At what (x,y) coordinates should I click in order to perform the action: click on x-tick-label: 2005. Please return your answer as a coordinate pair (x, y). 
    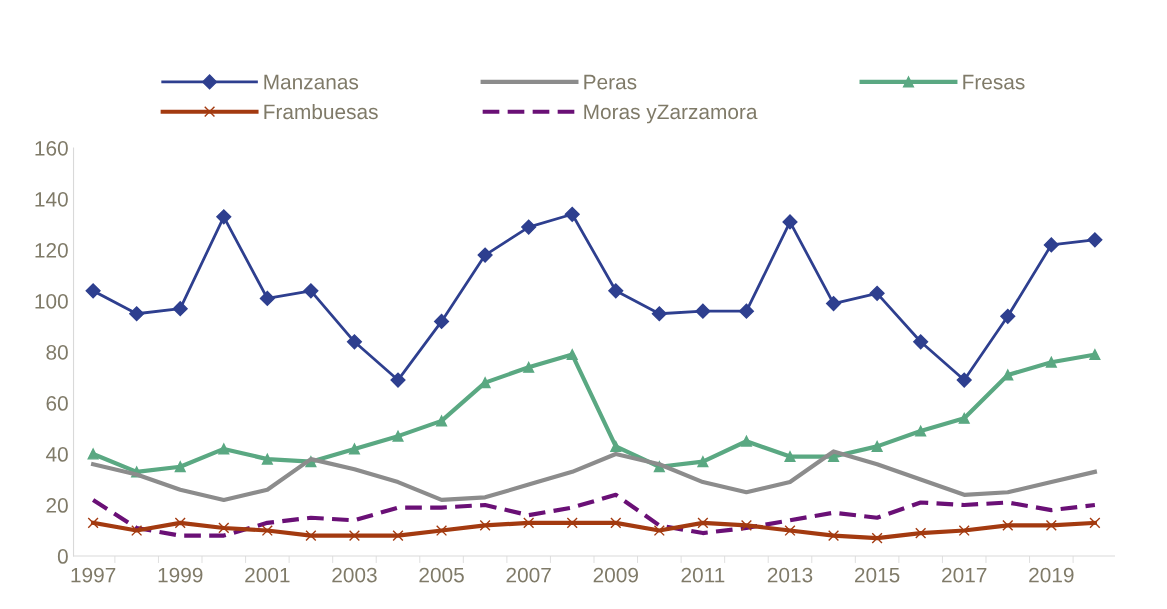
    Looking at the image, I should click on (441, 575).